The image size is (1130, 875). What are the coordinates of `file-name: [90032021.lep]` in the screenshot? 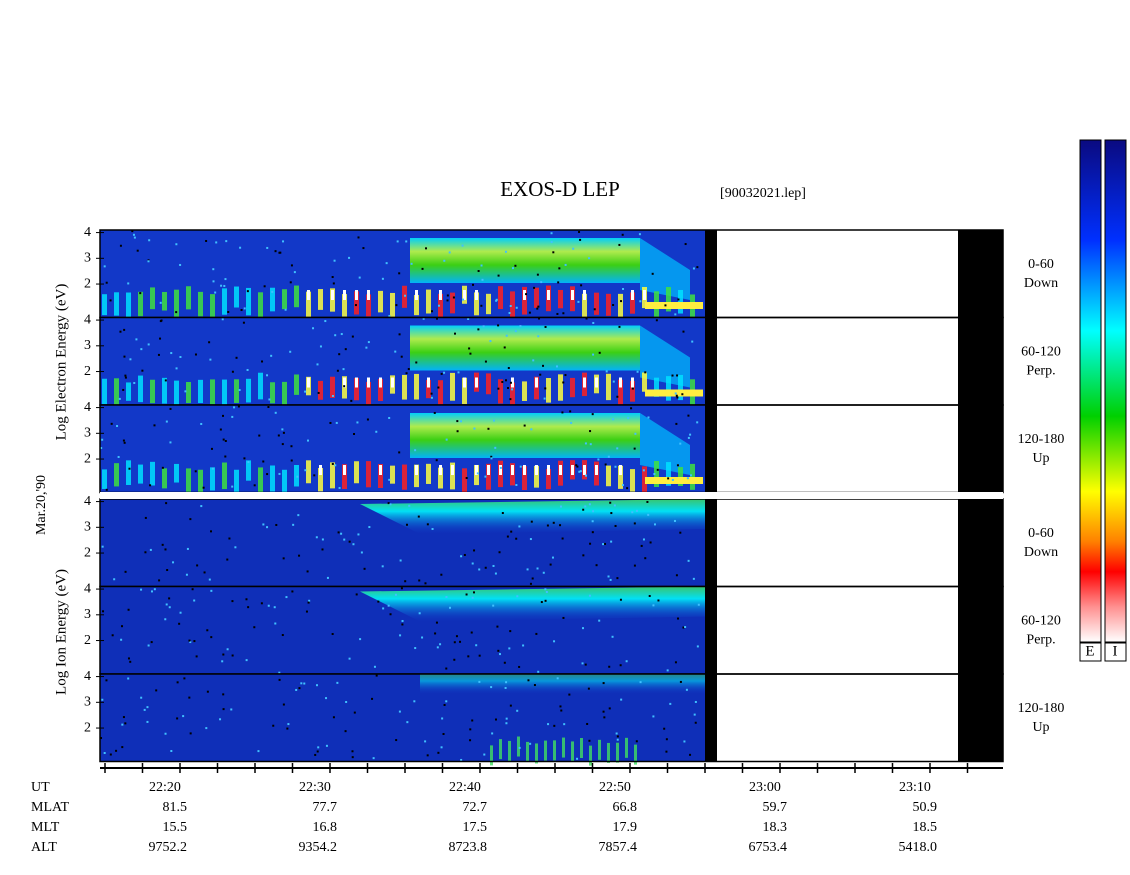 It's located at (763, 193).